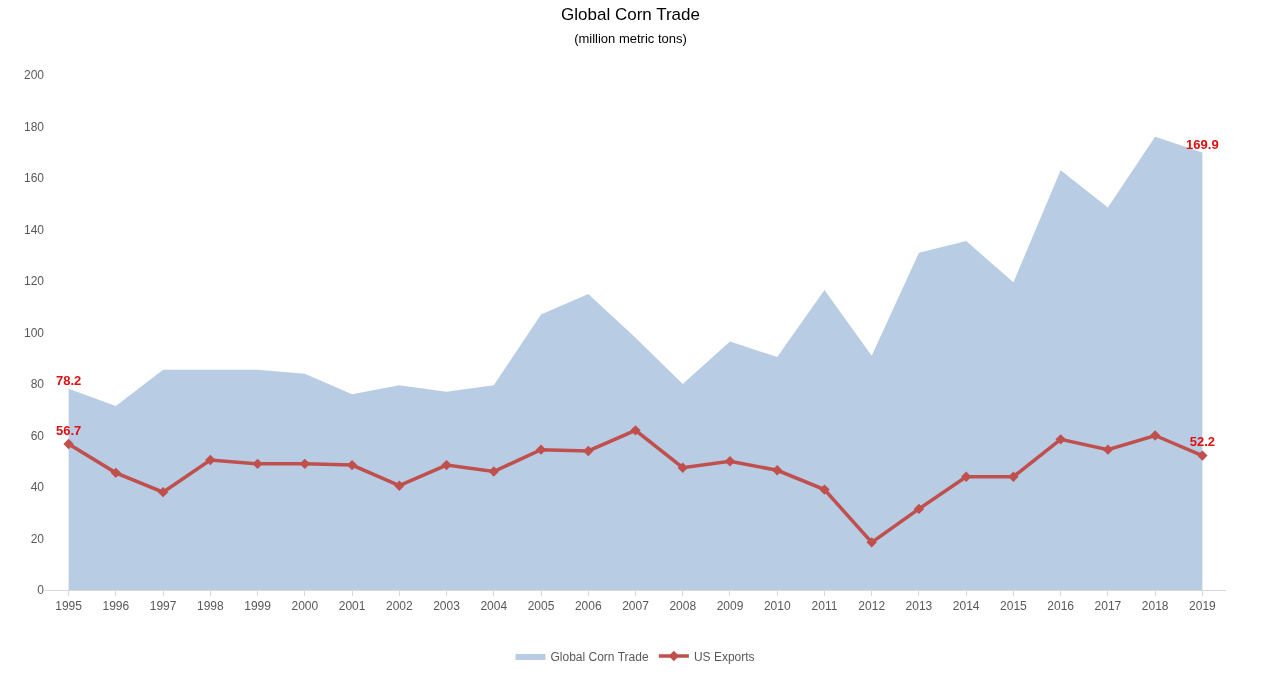 This screenshot has height=682, width=1261. What do you see at coordinates (116, 606) in the screenshot?
I see `x-tick-label: 1996` at bounding box center [116, 606].